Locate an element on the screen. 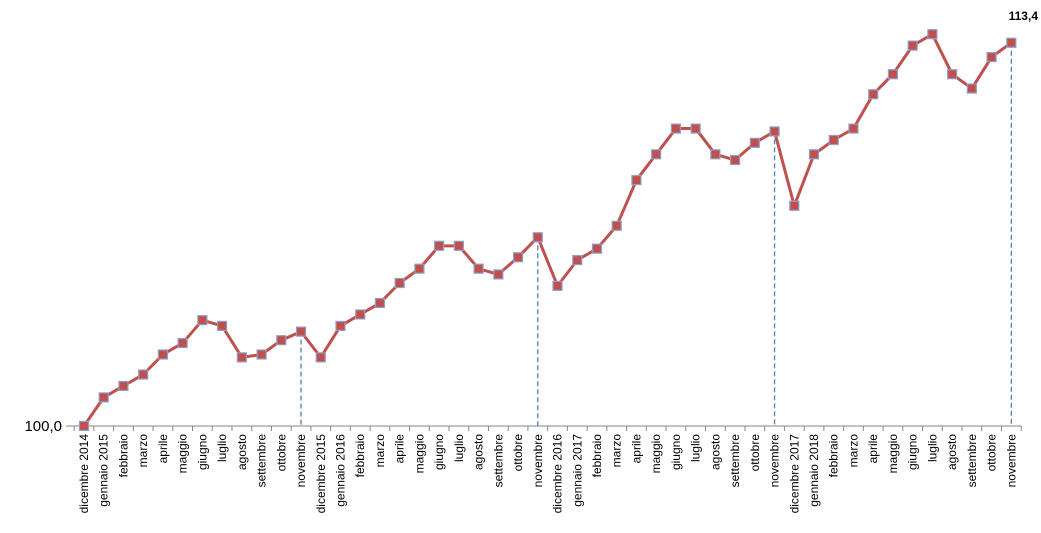  x-tick-label: dicembre 2017 is located at coordinates (794, 474).